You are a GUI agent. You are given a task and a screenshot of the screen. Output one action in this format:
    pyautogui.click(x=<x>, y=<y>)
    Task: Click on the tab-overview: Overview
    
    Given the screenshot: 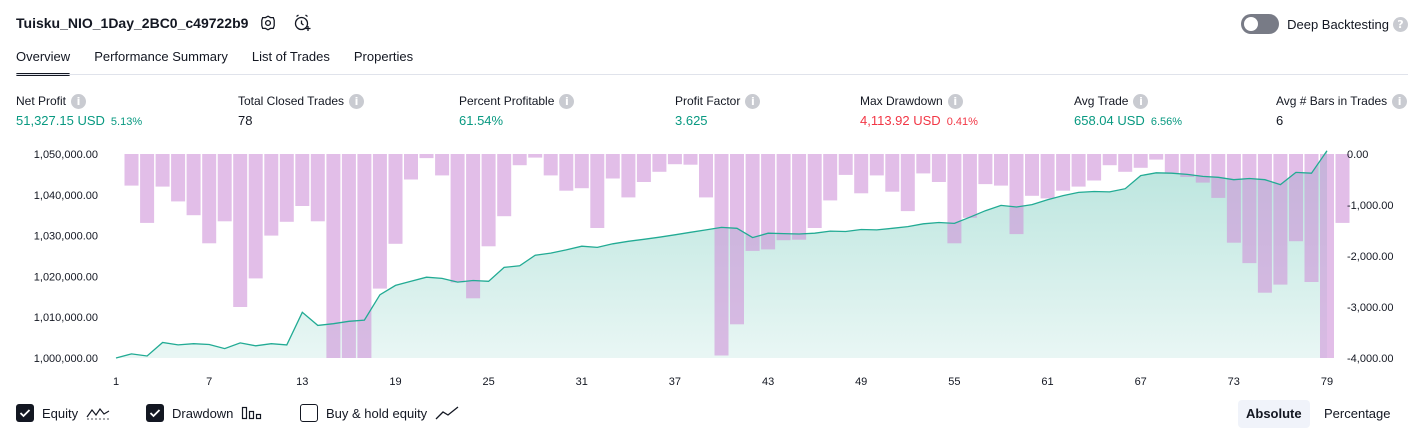 What is the action you would take?
    pyautogui.click(x=43, y=62)
    